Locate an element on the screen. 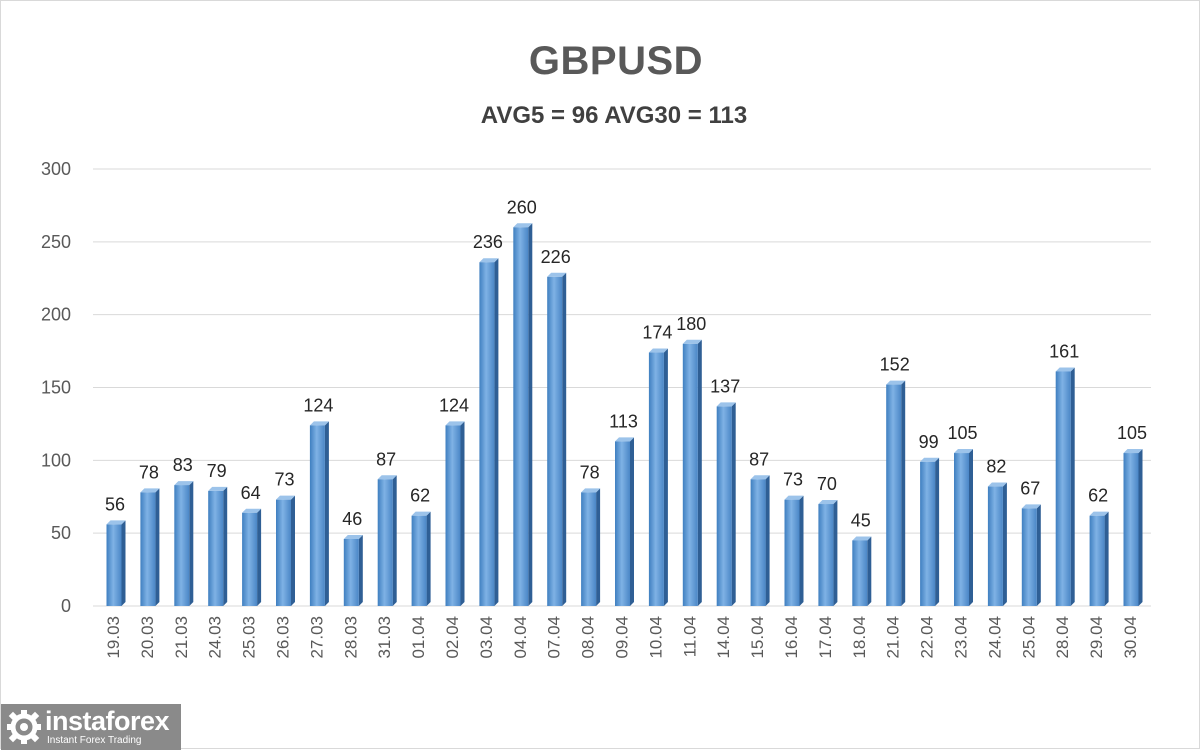 This screenshot has width=1200, height=750. data-label: 174 is located at coordinates (657, 333).